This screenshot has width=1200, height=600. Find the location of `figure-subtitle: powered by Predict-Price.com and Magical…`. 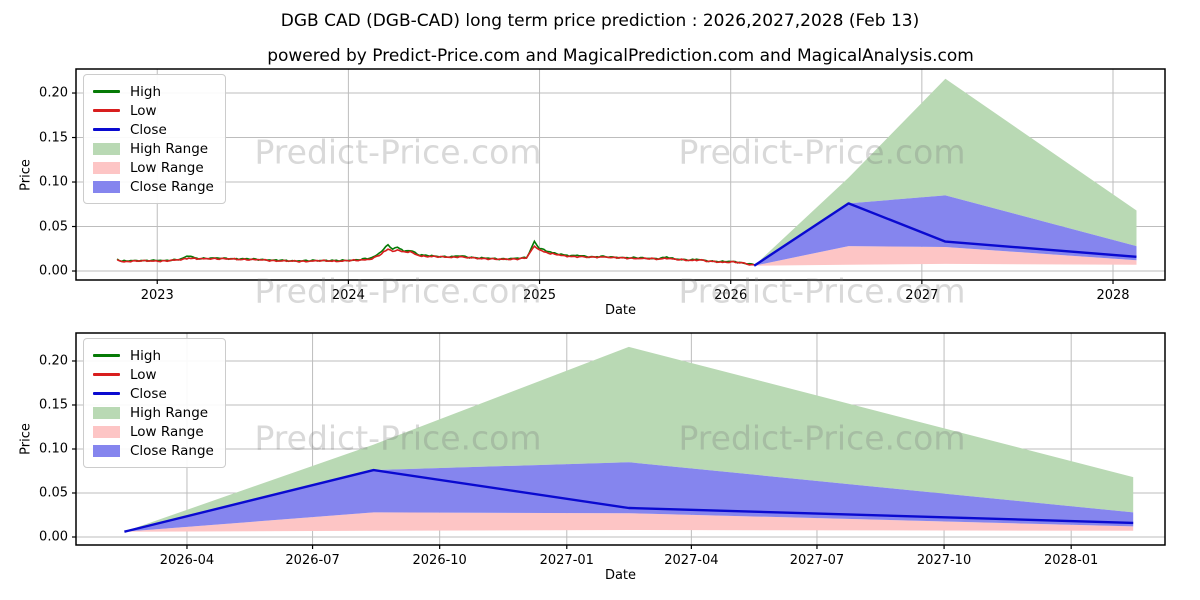

figure-subtitle: powered by Predict-Price.com and Magical… is located at coordinates (620, 56).